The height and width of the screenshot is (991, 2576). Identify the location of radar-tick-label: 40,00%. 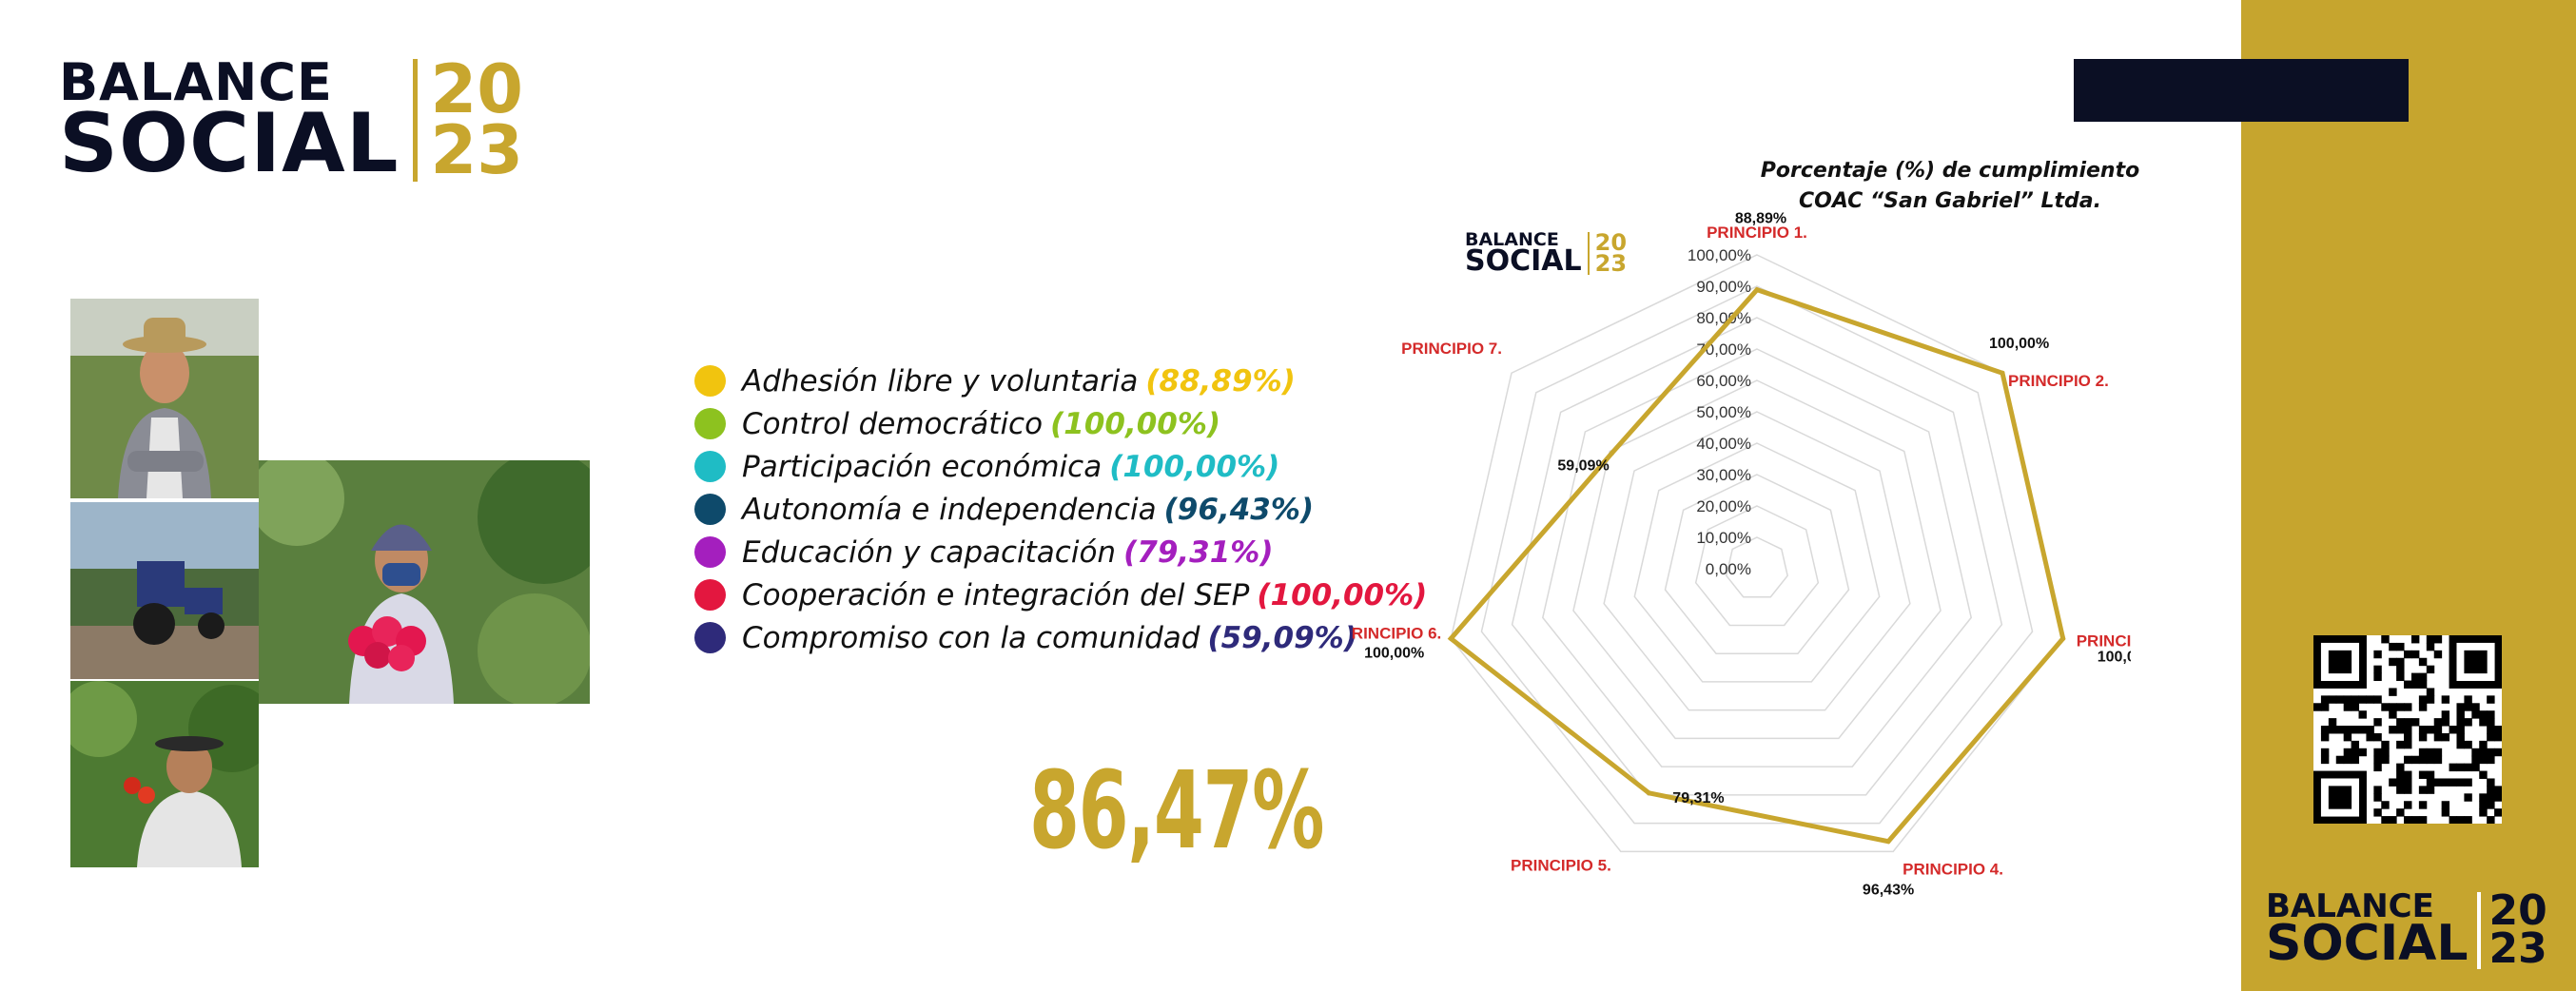
(1723, 444).